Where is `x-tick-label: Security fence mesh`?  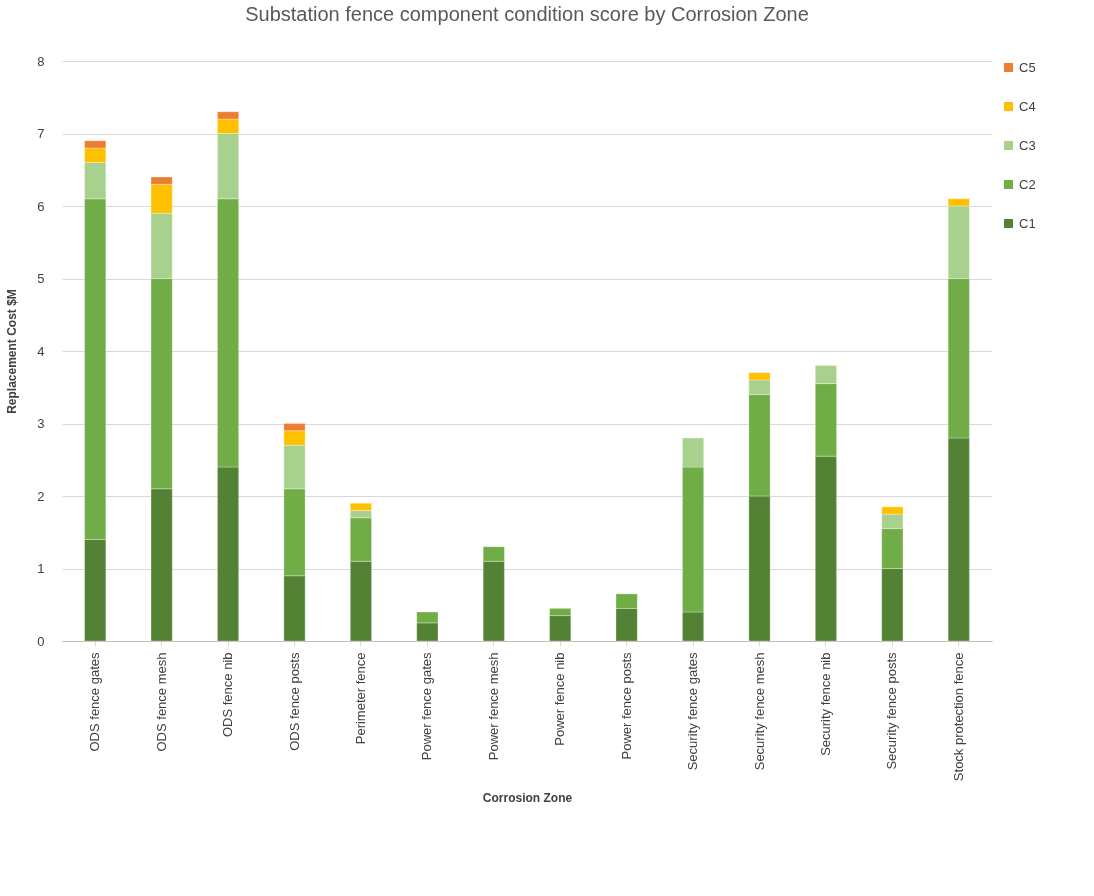
x-tick-label: Security fence mesh is located at coordinates (759, 711).